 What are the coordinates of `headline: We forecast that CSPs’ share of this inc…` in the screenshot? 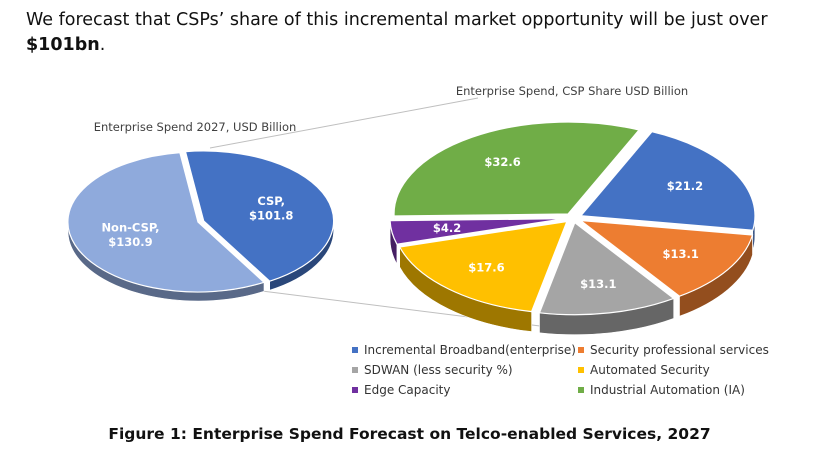 It's located at (416, 33).